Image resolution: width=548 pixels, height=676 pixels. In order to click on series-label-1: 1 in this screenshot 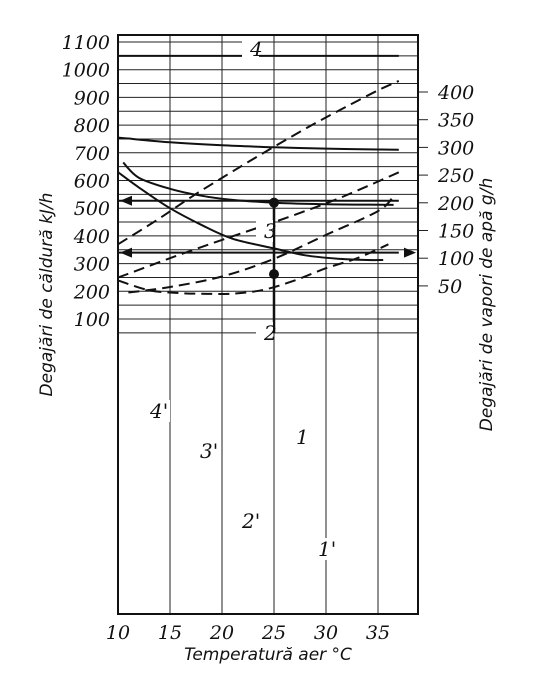, I will do `click(302, 437)`.